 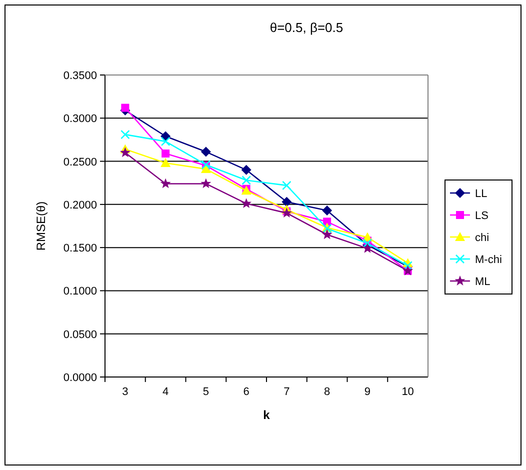 I want to click on x-tick-label: 4, so click(x=165, y=392).